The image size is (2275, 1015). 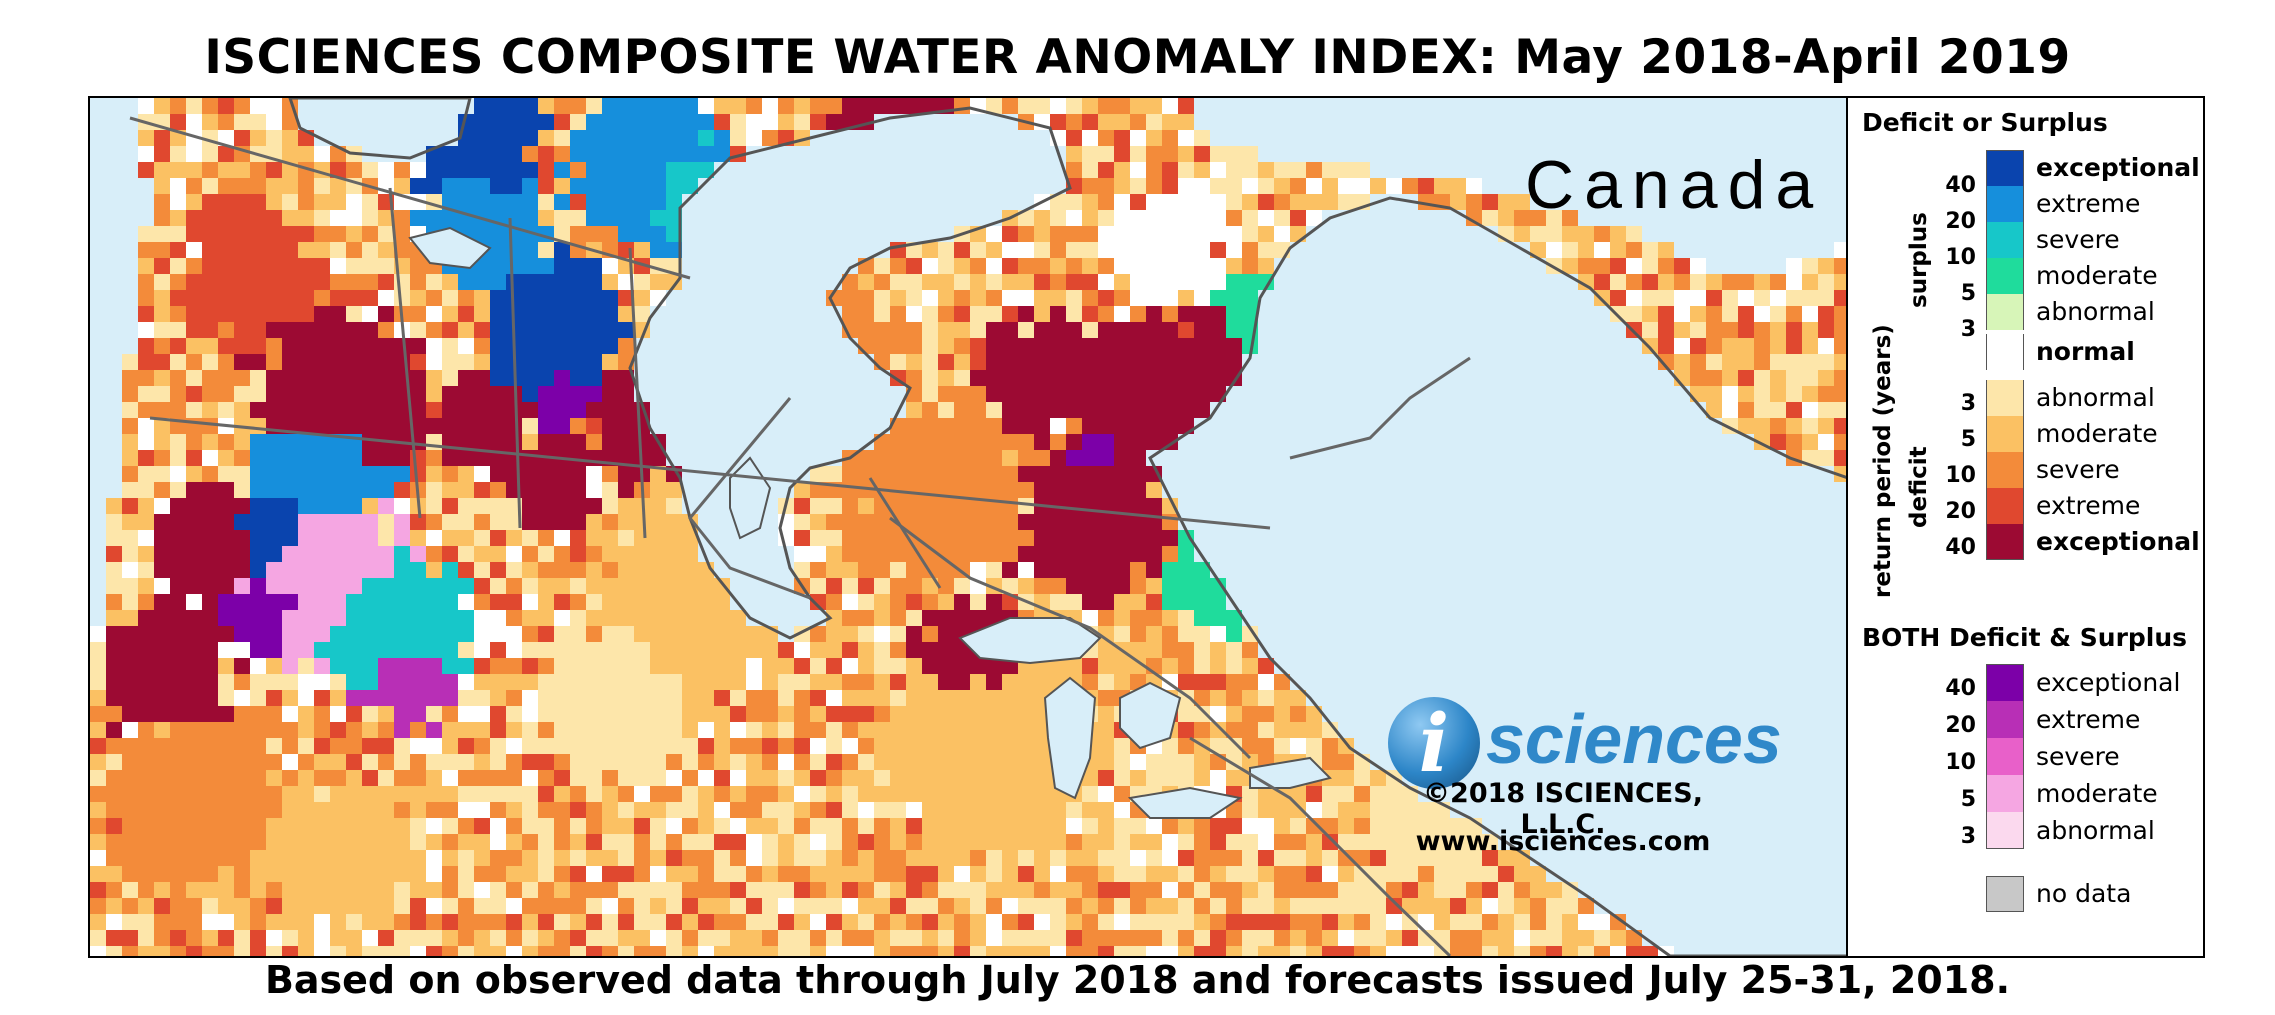 What do you see at coordinates (2005, 434) in the screenshot?
I see `legend-swatch-deficit-moderate` at bounding box center [2005, 434].